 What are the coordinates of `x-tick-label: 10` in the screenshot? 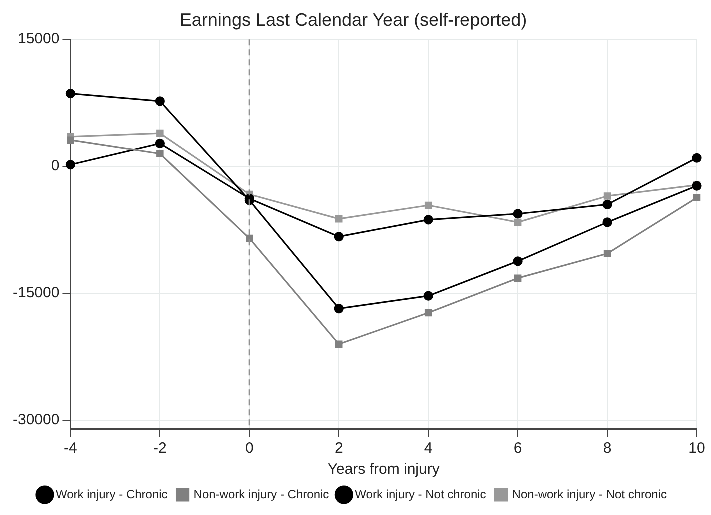 It's located at (697, 449).